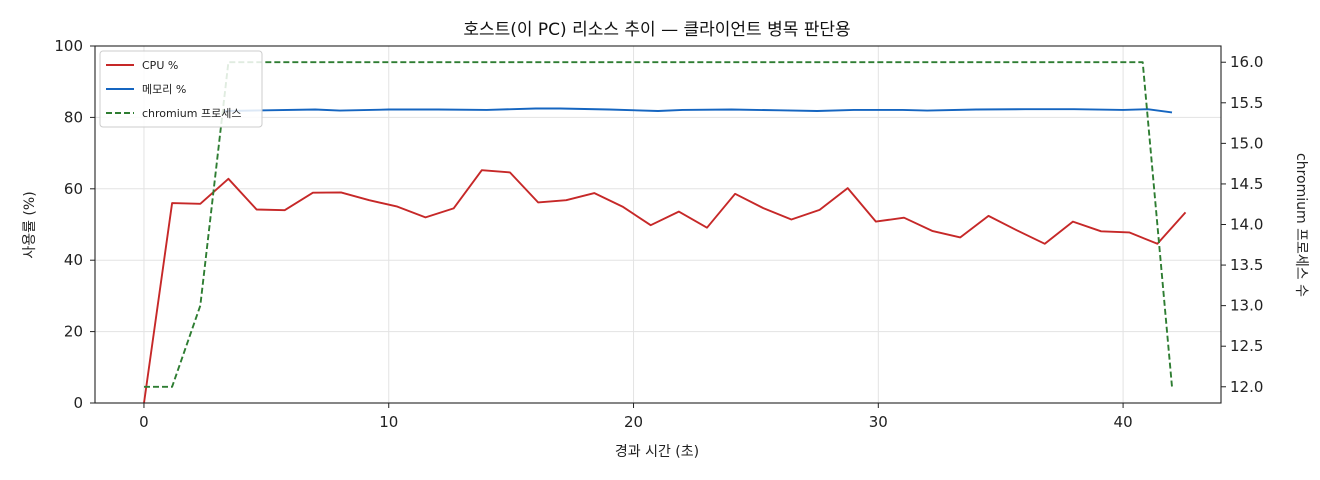 The image size is (1320, 480). Describe the element at coordinates (73, 260) in the screenshot. I see `y-tick-label: 40` at that location.